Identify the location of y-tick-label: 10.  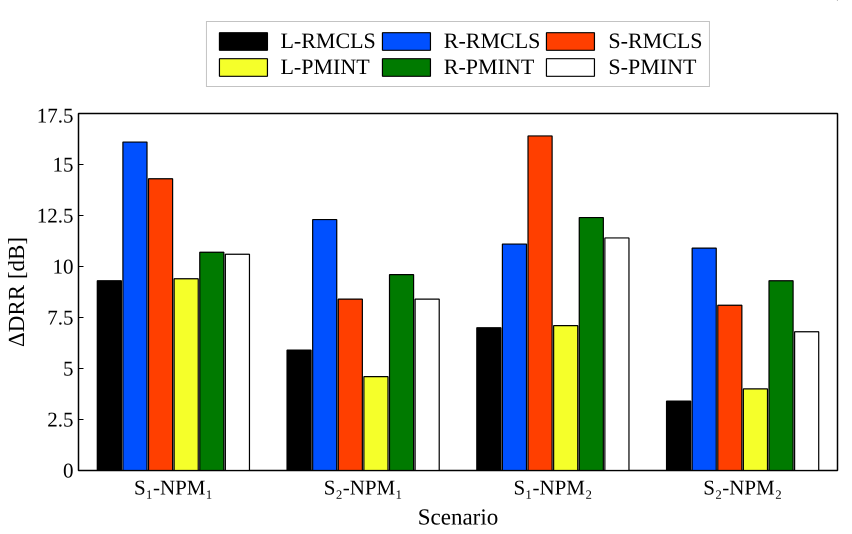
(63, 266).